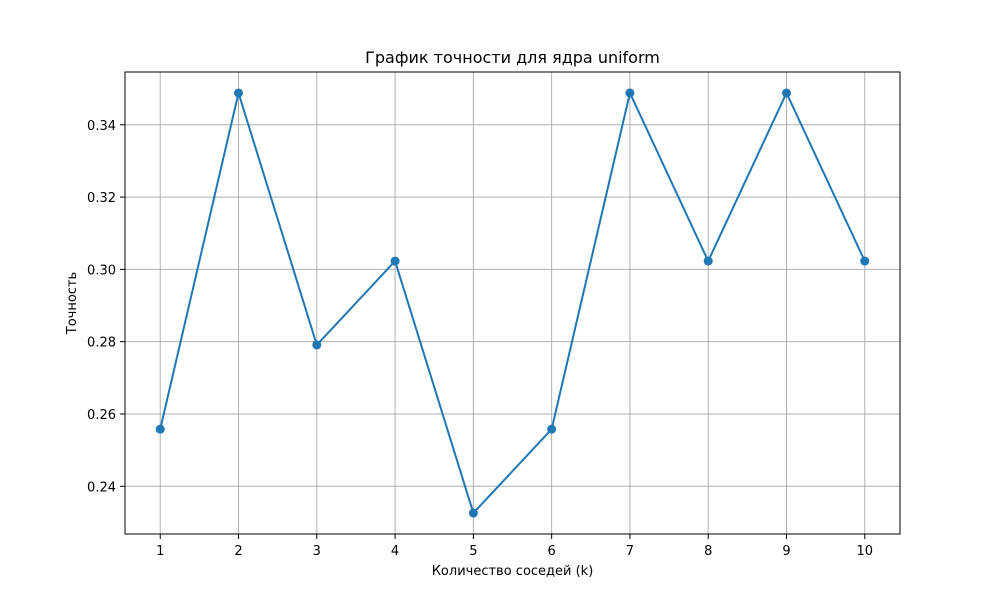 This screenshot has height=600, width=1000. Describe the element at coordinates (512, 57) in the screenshot. I see `chart-title: График точности для ядра uniform` at that location.